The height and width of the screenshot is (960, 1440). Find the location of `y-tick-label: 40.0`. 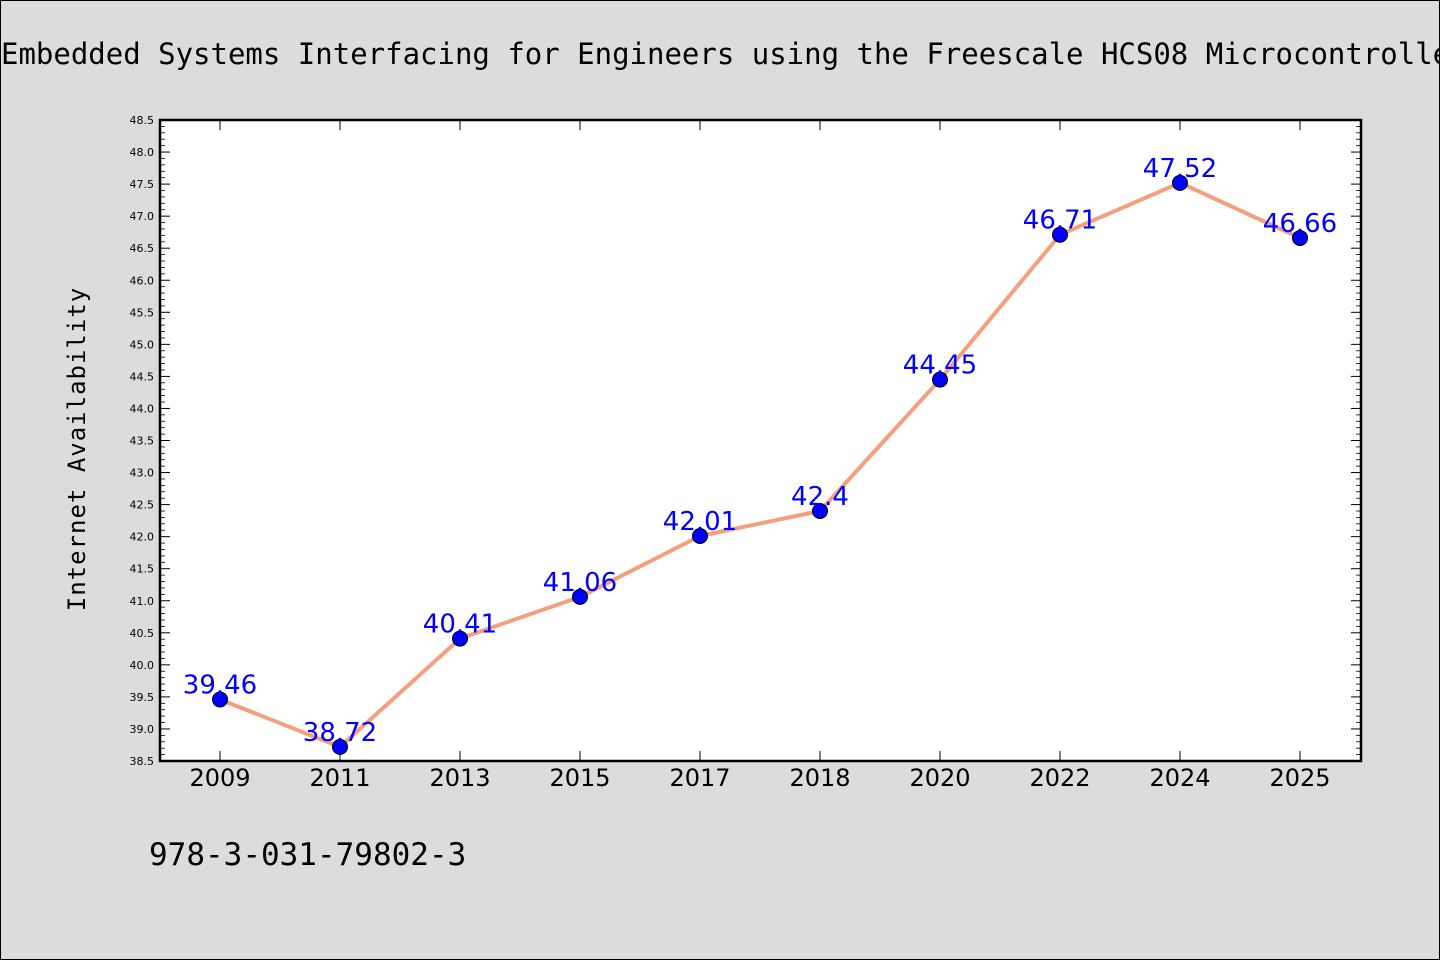

y-tick-label: 40.0 is located at coordinates (142, 665).